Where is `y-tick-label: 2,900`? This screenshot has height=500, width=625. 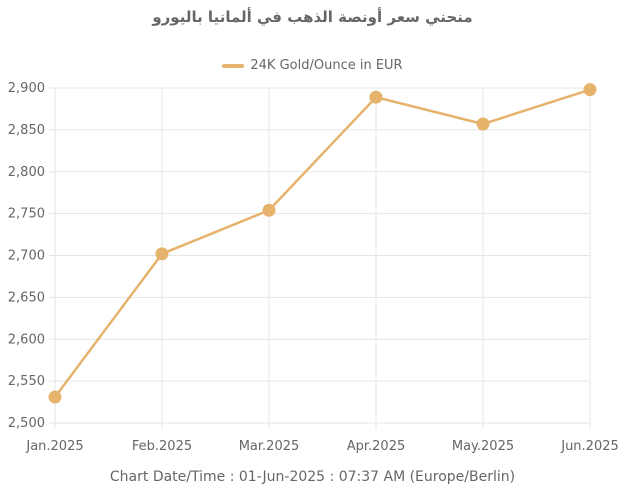
y-tick-label: 2,900 is located at coordinates (26, 88).